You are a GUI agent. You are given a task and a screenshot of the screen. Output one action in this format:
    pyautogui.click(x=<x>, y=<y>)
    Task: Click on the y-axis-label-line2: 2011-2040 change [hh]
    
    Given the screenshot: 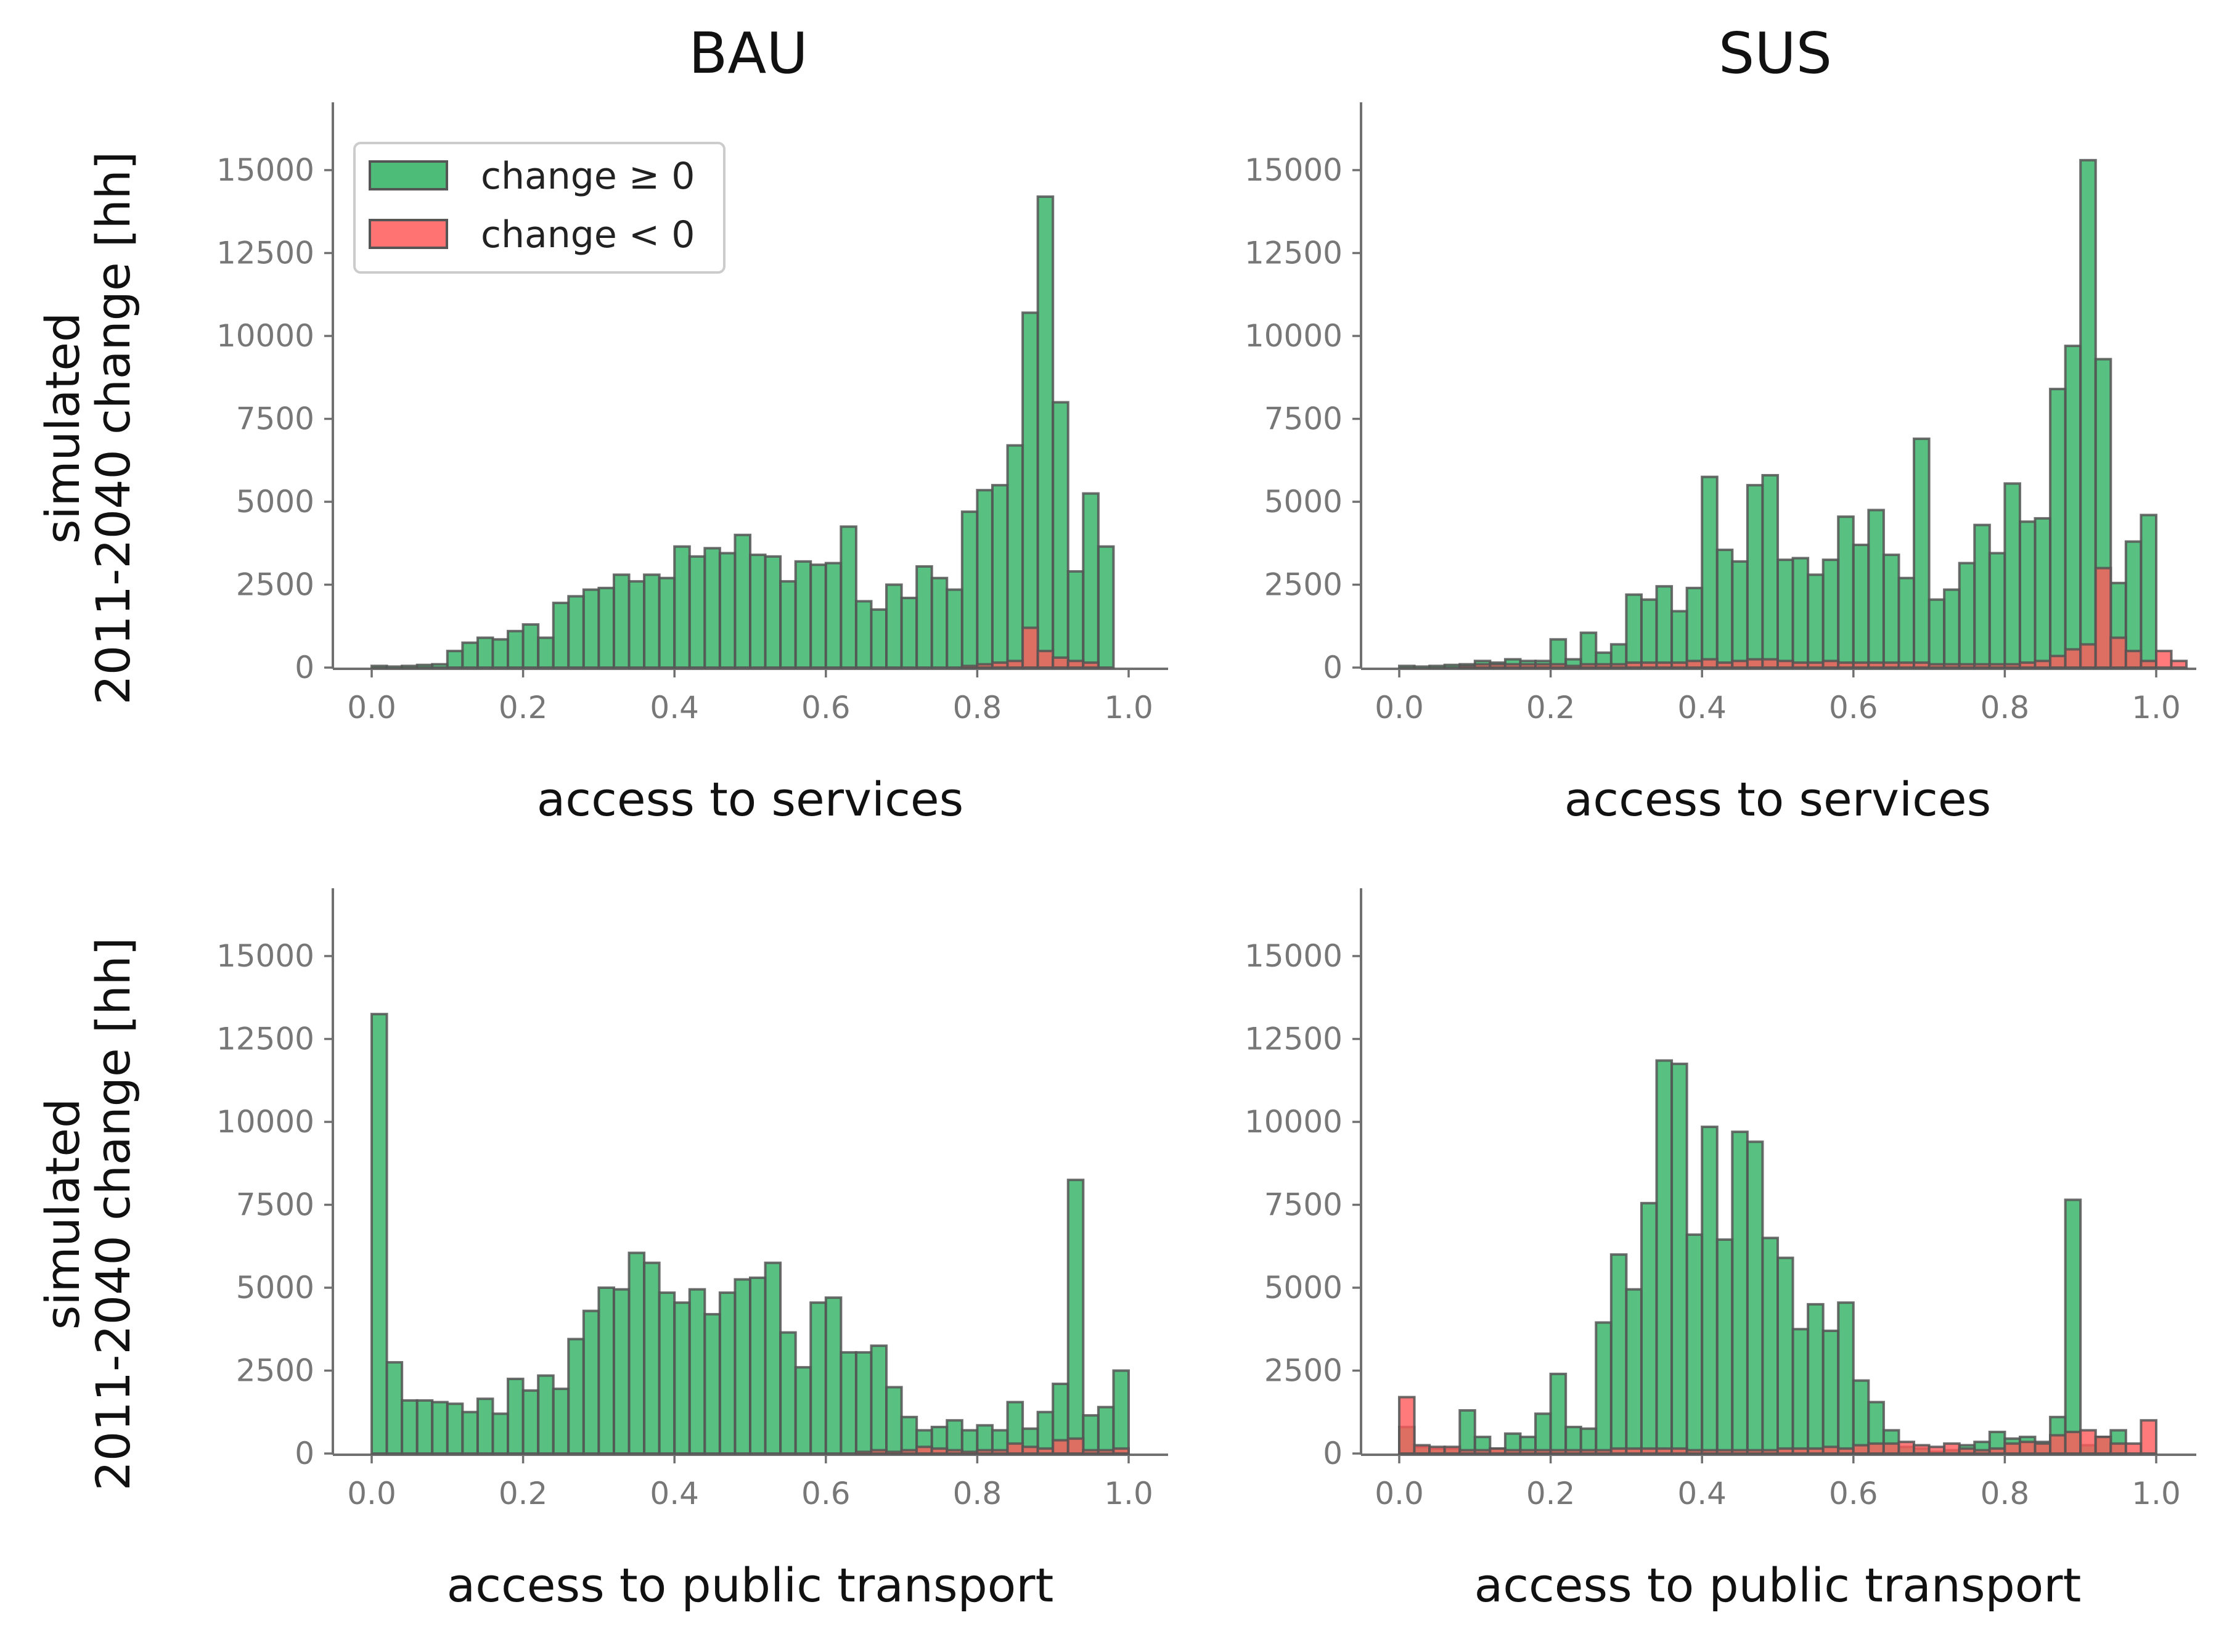 What is the action you would take?
    pyautogui.click(x=113, y=428)
    